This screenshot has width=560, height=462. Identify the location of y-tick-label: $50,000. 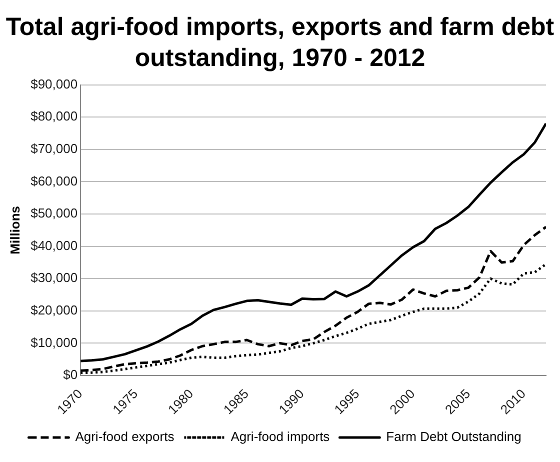
(54, 213).